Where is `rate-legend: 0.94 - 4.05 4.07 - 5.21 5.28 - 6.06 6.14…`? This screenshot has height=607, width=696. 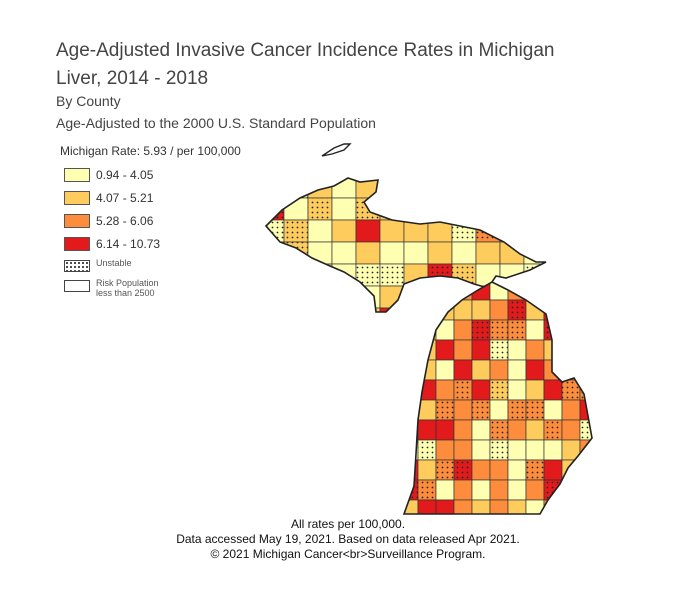 rate-legend: 0.94 - 4.05 4.07 - 5.21 5.28 - 6.06 6.14… is located at coordinates (112, 212).